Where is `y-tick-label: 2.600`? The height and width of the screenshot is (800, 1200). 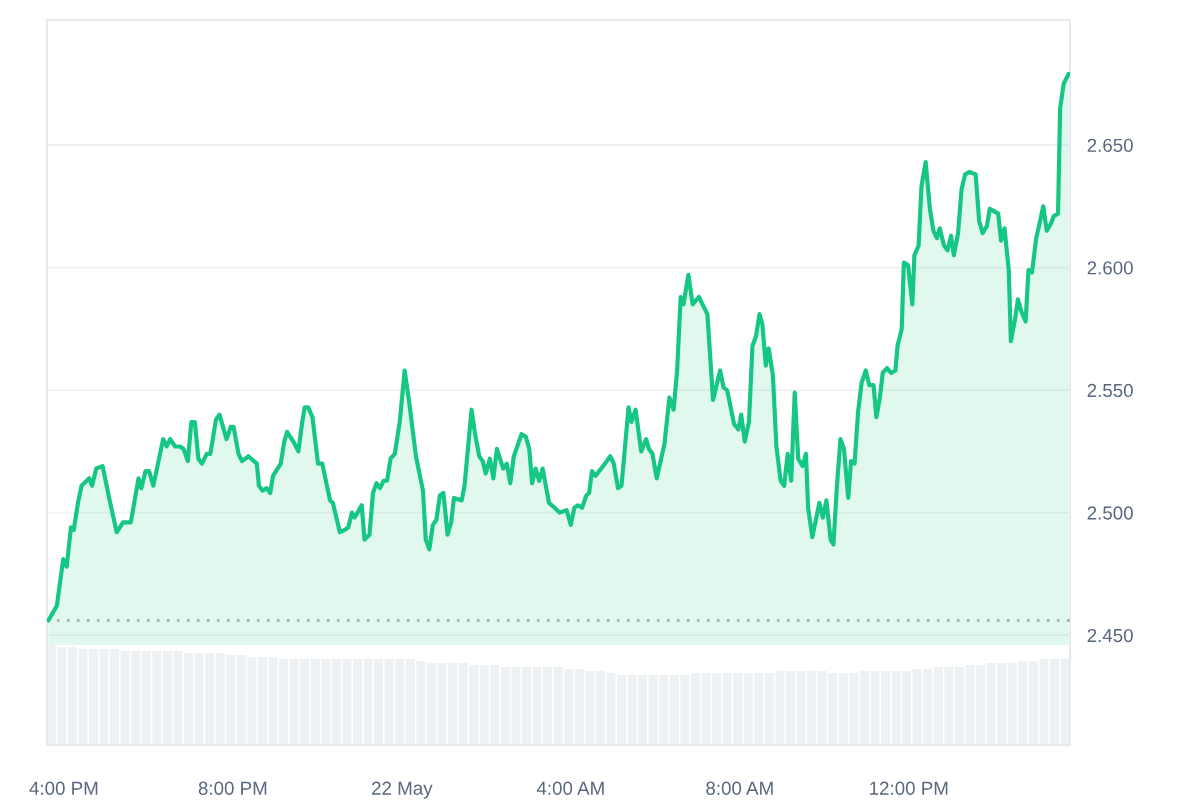
y-tick-label: 2.600 is located at coordinates (1110, 268).